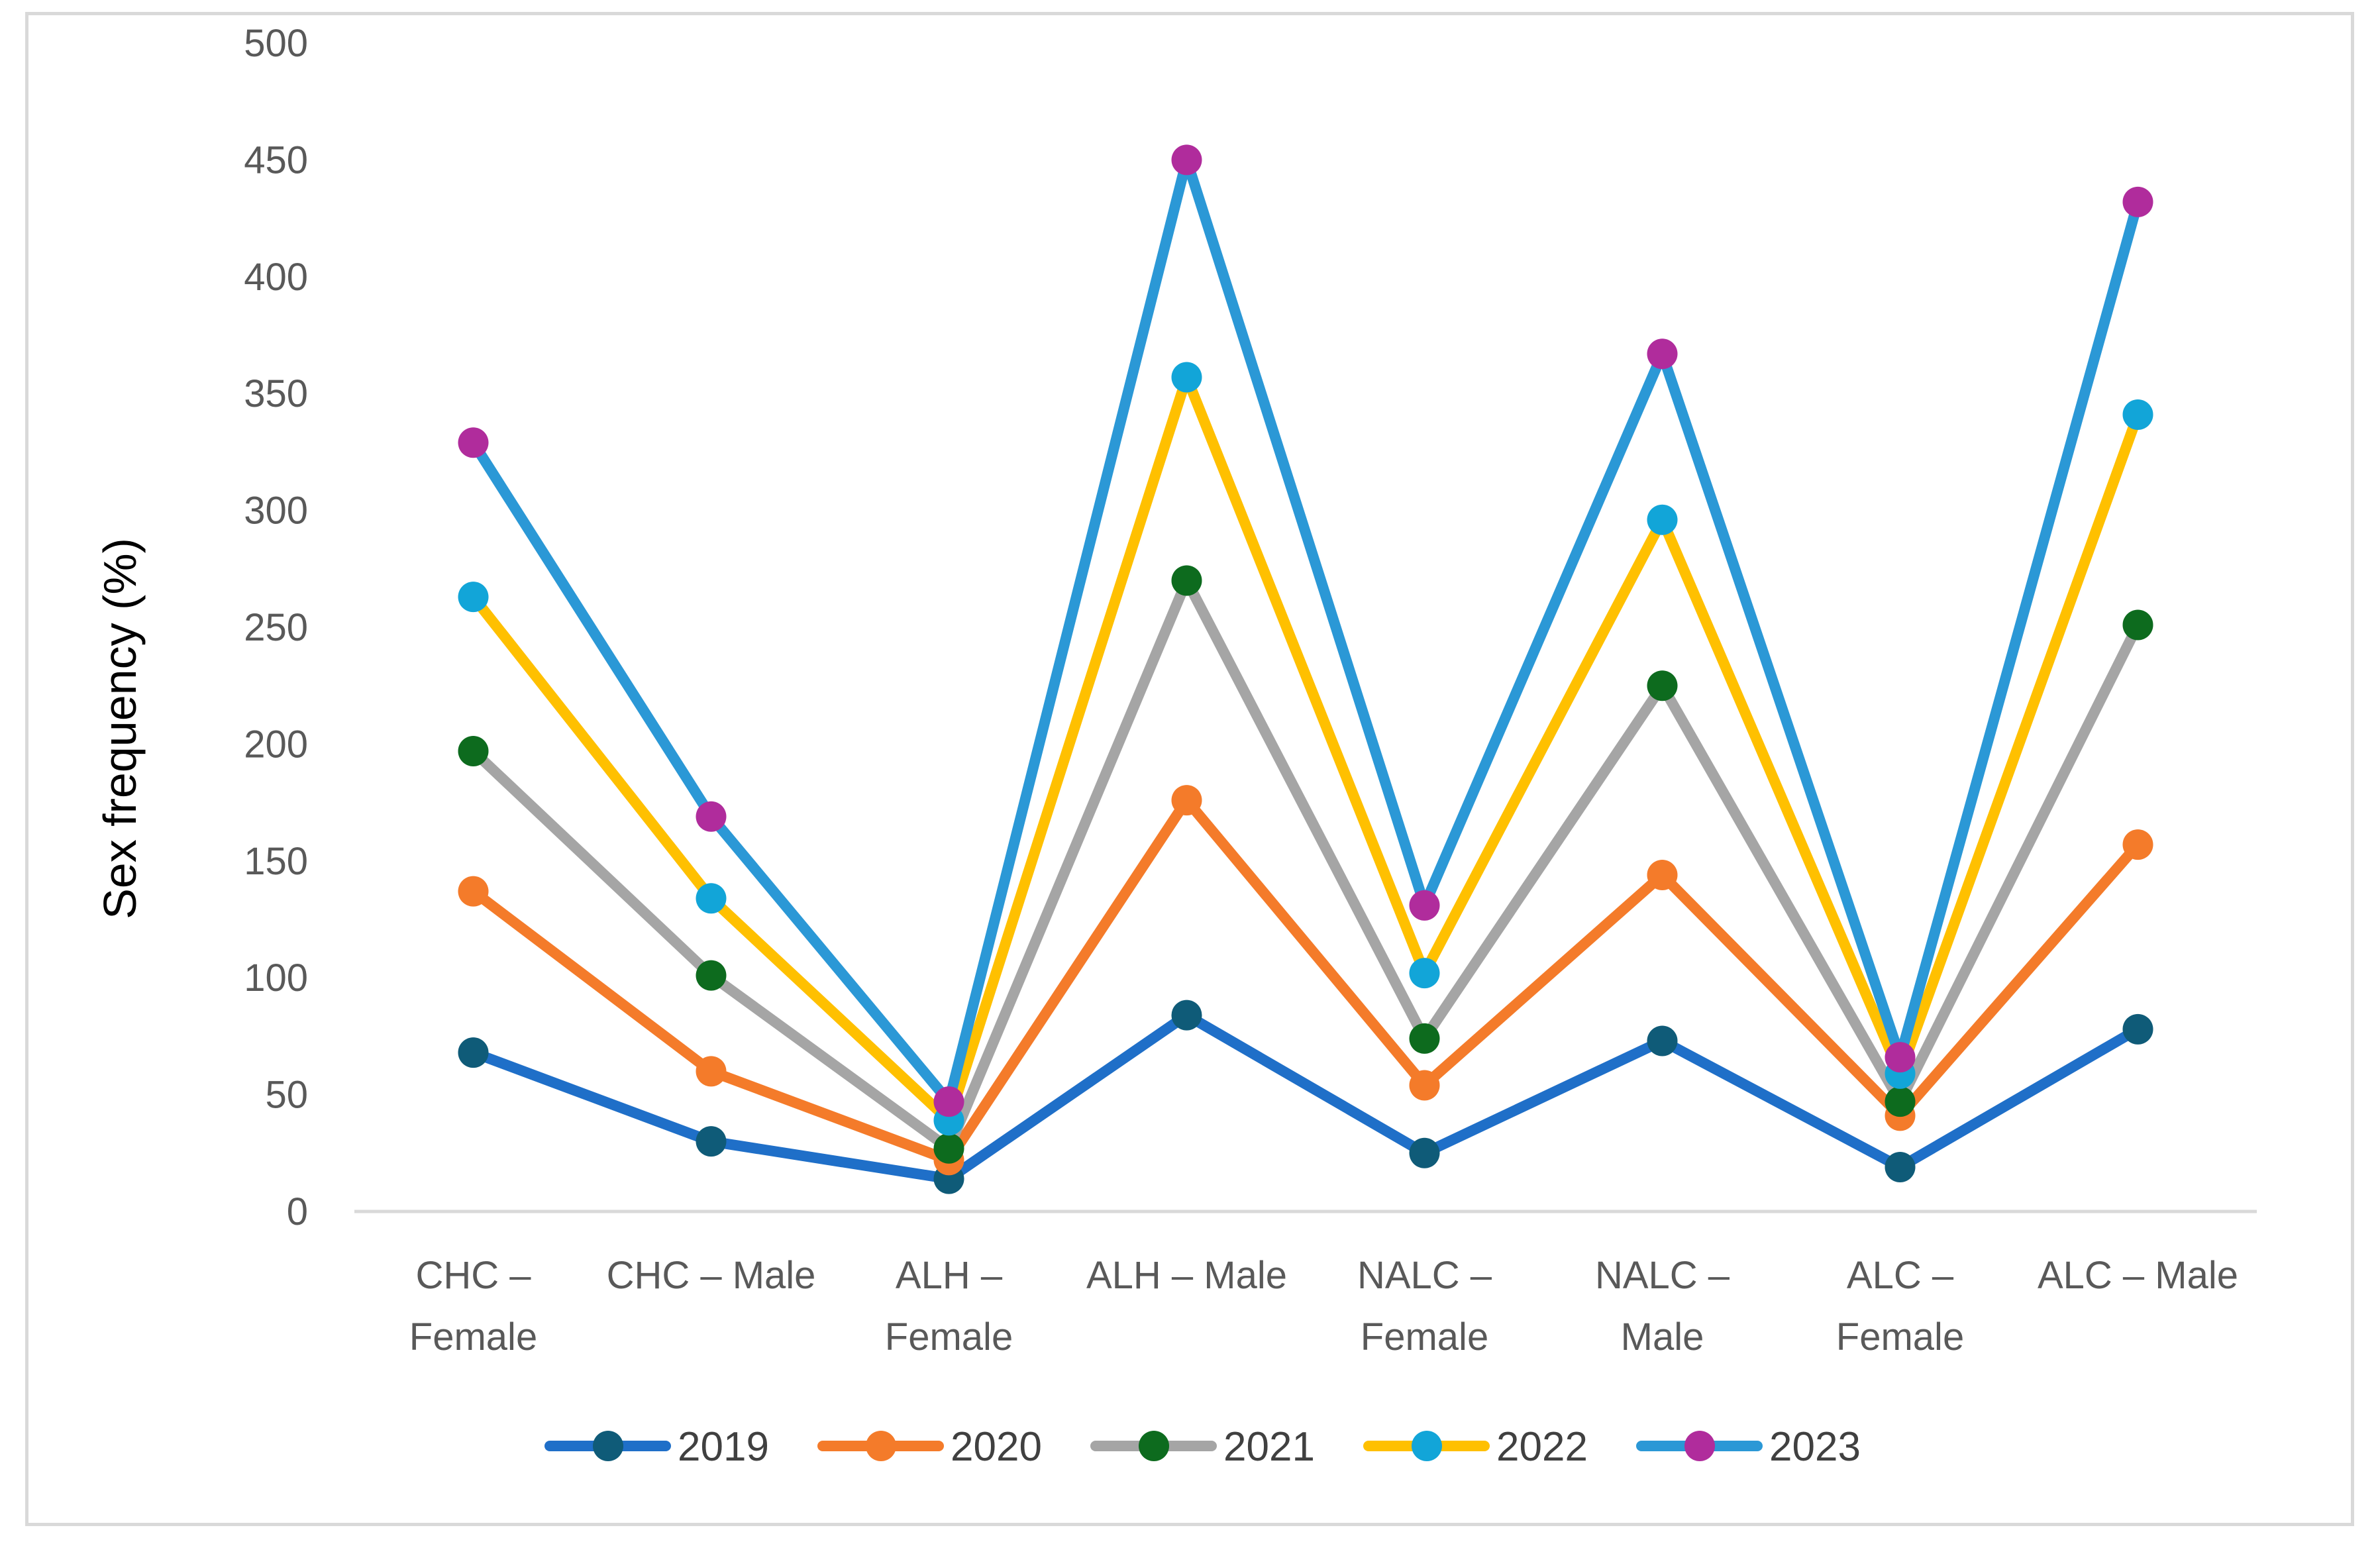  What do you see at coordinates (997, 1447) in the screenshot?
I see `legend-label-2020: 2020` at bounding box center [997, 1447].